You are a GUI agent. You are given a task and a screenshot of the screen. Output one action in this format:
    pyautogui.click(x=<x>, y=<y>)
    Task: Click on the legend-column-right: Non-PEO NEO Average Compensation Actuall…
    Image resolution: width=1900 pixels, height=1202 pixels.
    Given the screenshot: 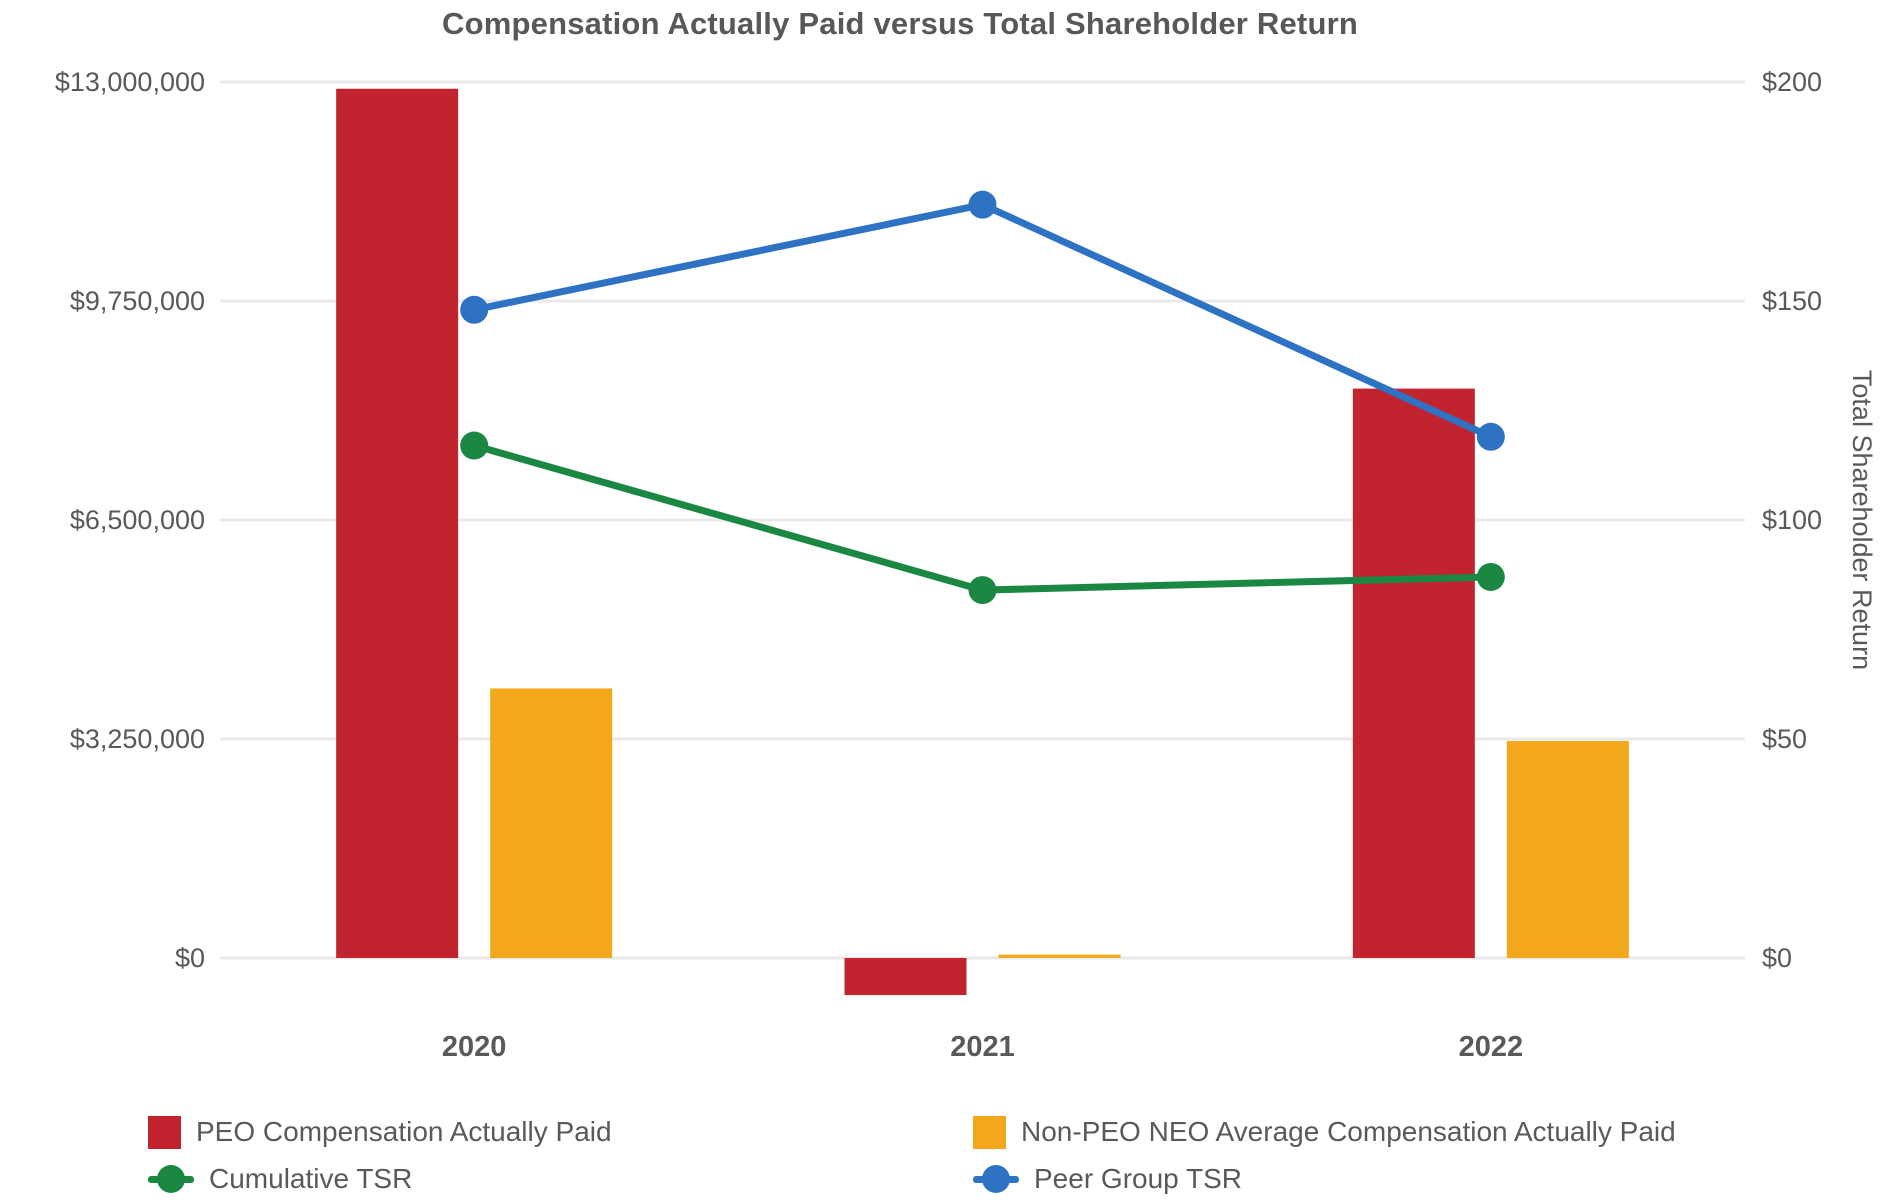 What is the action you would take?
    pyautogui.click(x=1324, y=1155)
    